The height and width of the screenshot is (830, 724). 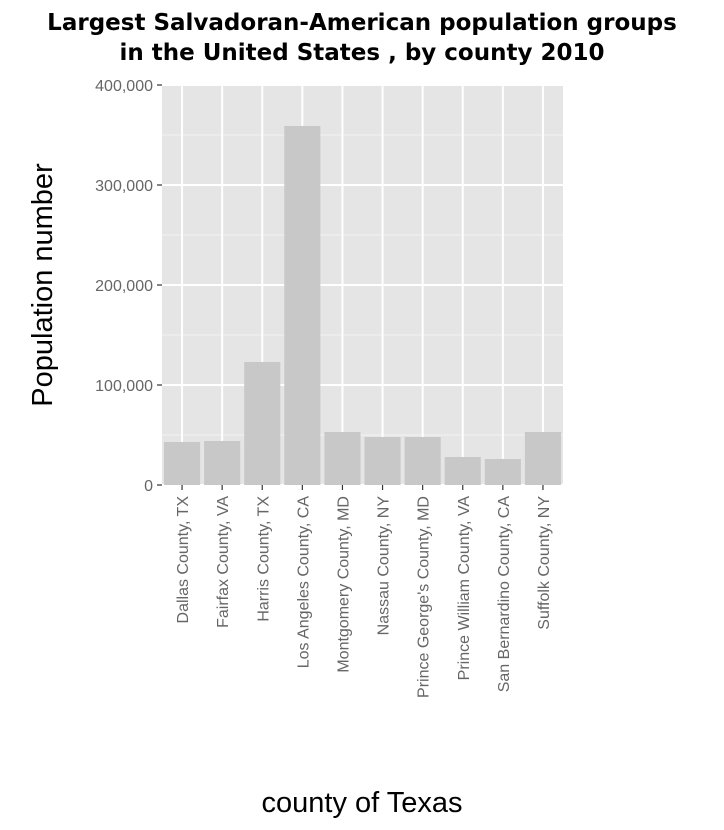 I want to click on y-tick-label: 200,000, so click(x=124, y=286).